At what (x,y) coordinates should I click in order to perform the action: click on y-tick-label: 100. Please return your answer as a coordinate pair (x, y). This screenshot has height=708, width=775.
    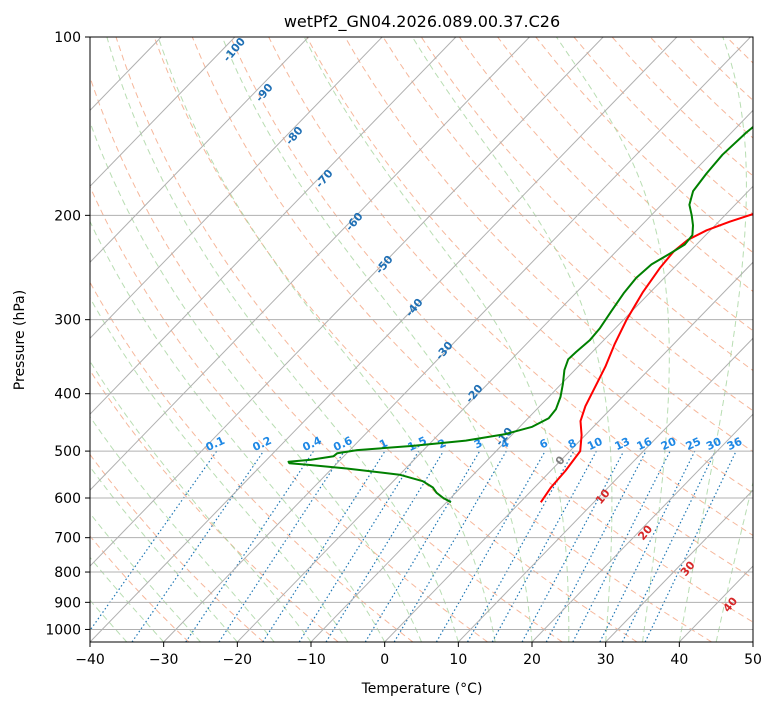
    Looking at the image, I should click on (67, 38).